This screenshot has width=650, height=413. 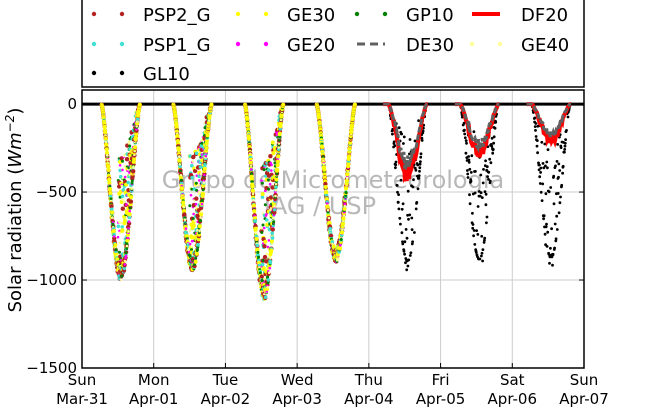 I want to click on y-axis-label: Solar radiation (Wm−2), so click(x=14, y=210).